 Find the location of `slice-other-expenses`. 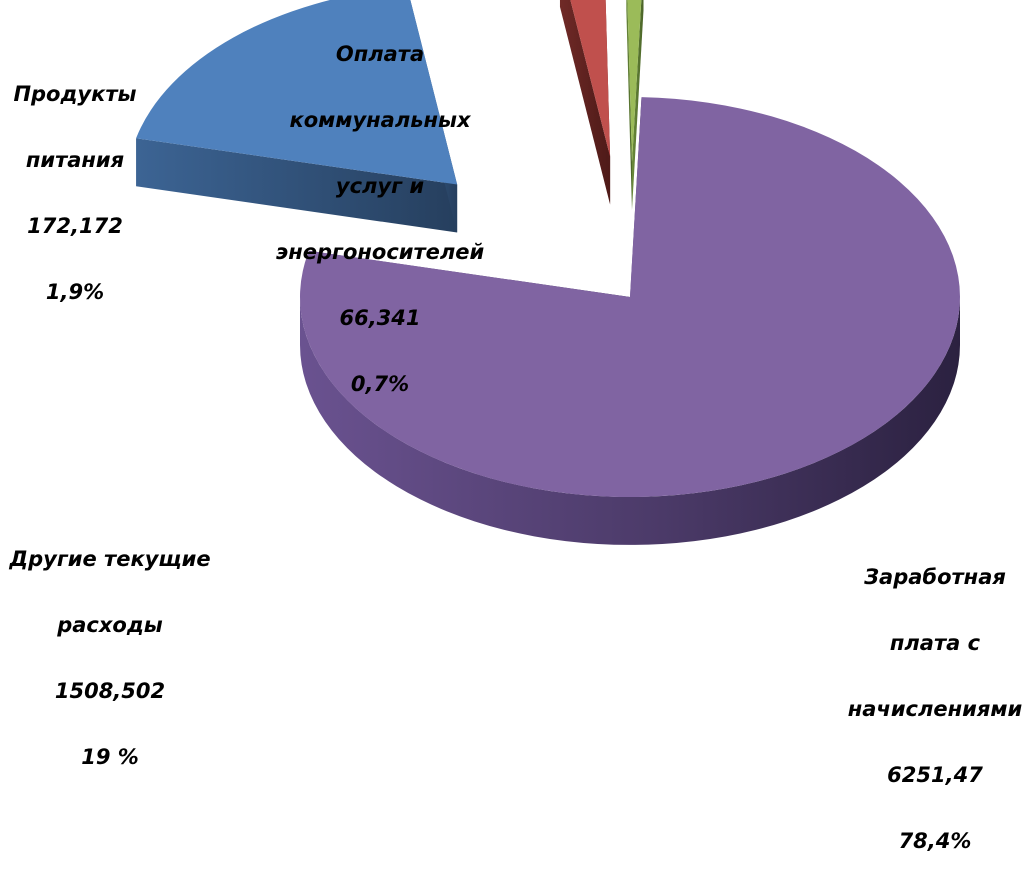

slice-other-expenses is located at coordinates (297, 116).